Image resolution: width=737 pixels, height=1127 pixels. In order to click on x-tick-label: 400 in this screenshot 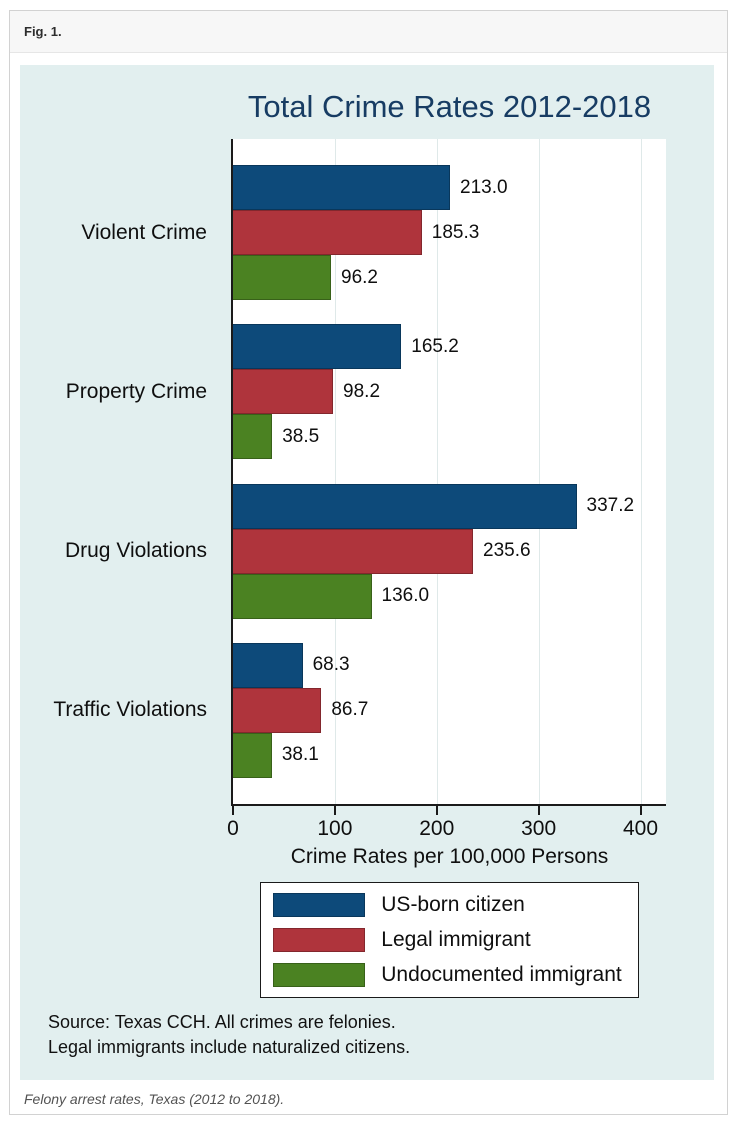, I will do `click(640, 828)`.